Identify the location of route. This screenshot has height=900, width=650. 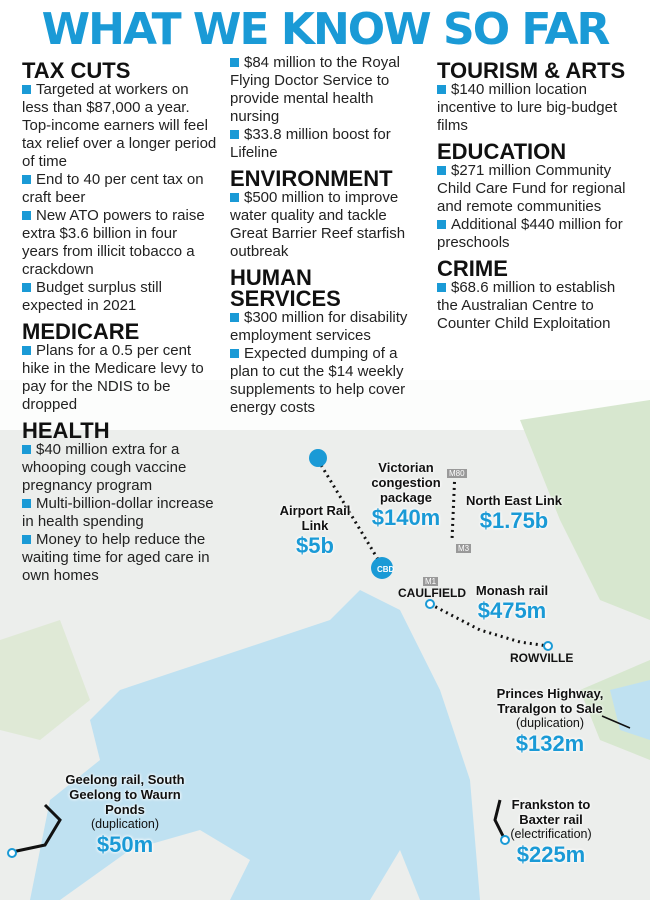
(350, 513).